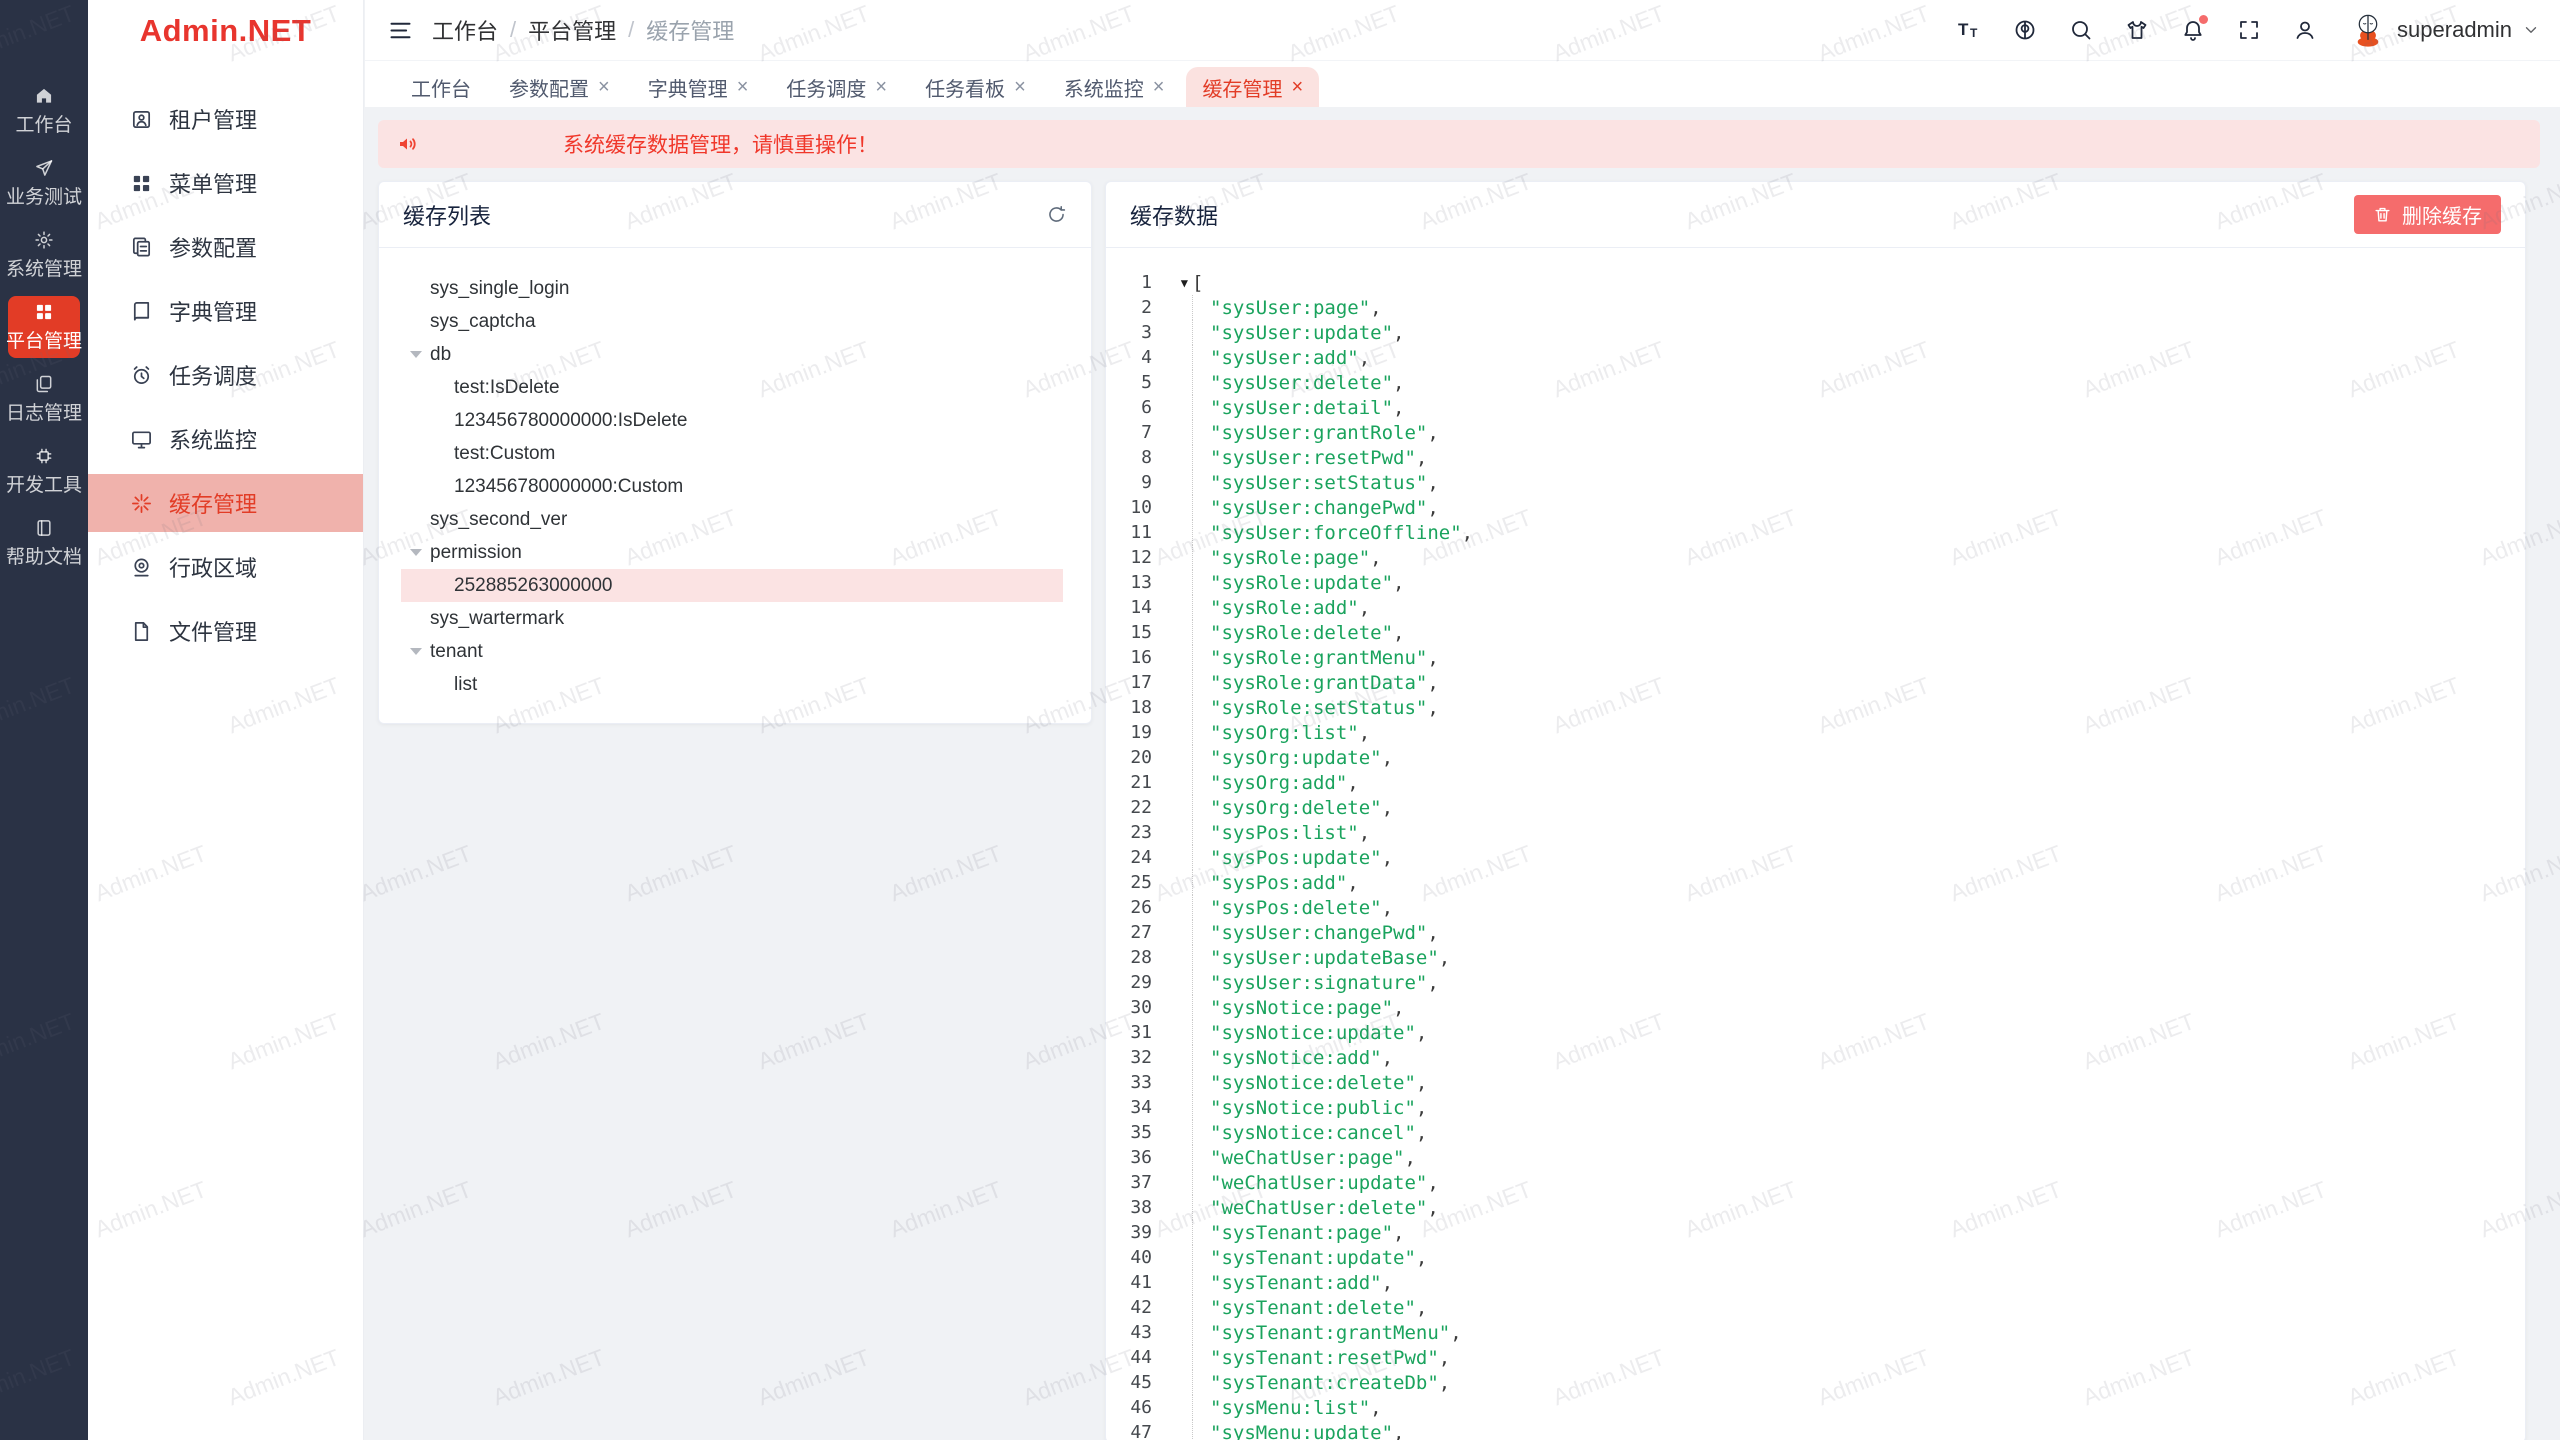  Describe the element at coordinates (549, 89) in the screenshot. I see `tab-label: 参数配置` at that location.